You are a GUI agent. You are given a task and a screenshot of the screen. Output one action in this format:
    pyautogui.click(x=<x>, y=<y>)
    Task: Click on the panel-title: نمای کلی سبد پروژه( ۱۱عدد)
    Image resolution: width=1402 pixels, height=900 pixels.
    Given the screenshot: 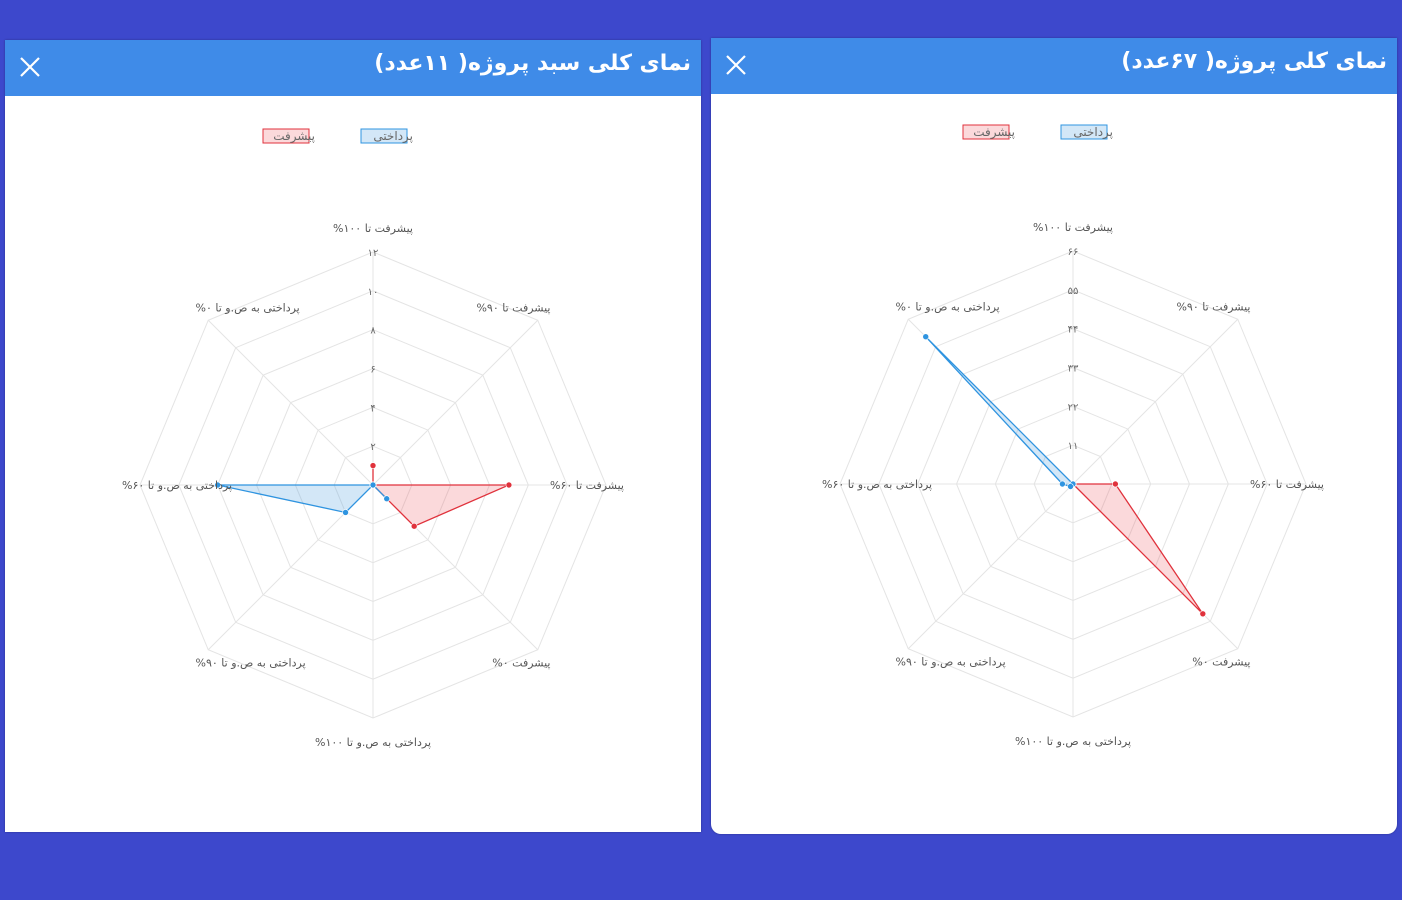 What is the action you would take?
    pyautogui.click(x=532, y=63)
    